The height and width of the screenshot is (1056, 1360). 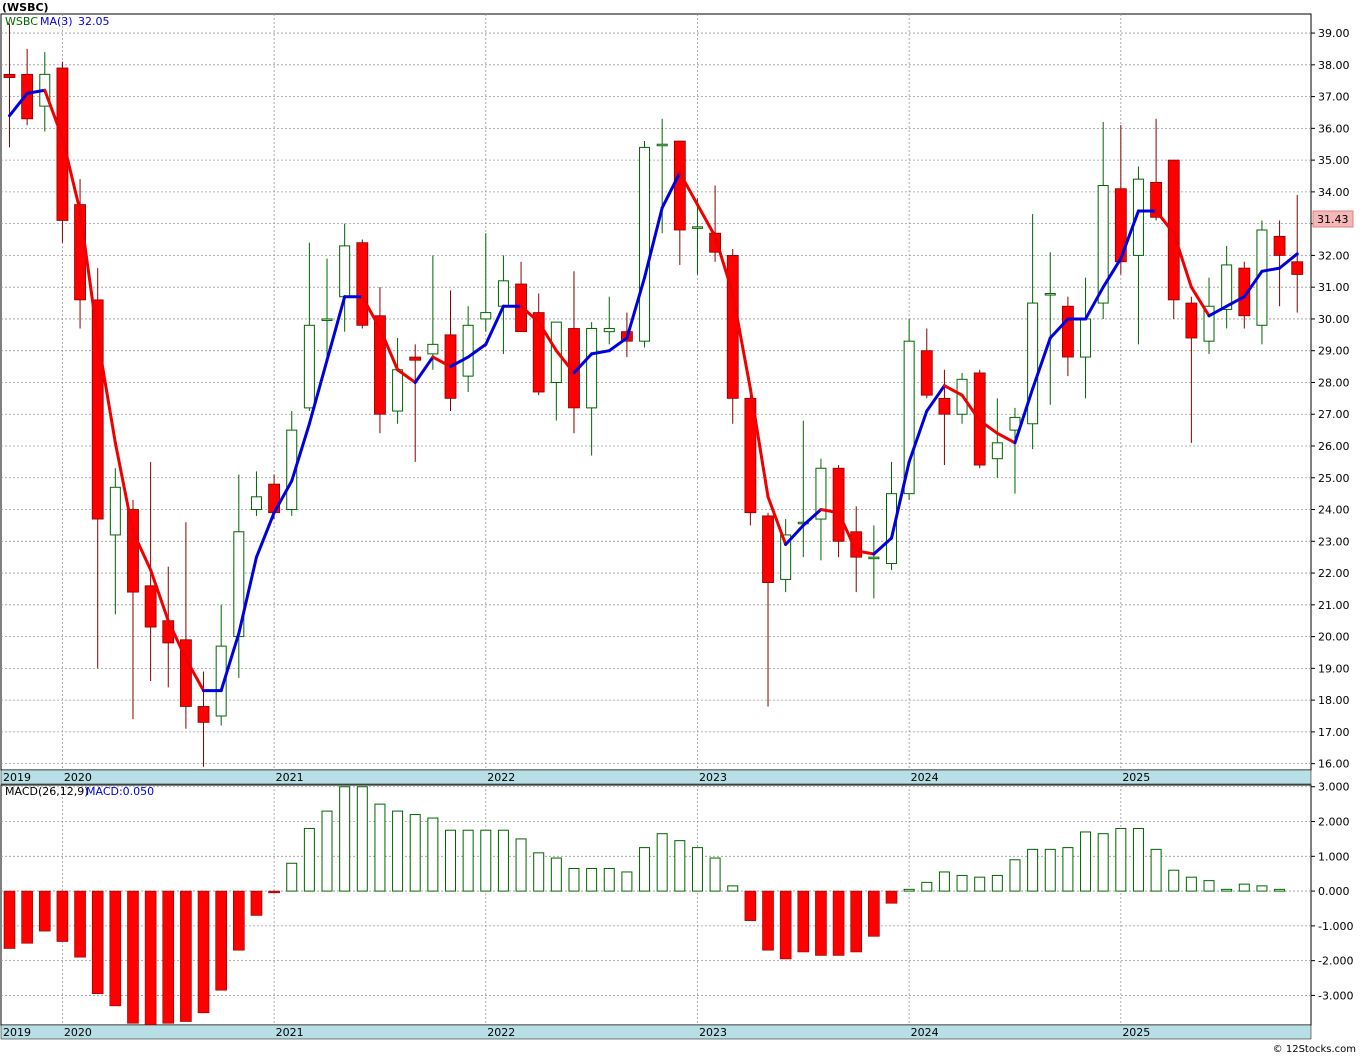 I want to click on price-tick-label: 37.00, so click(x=1334, y=97).